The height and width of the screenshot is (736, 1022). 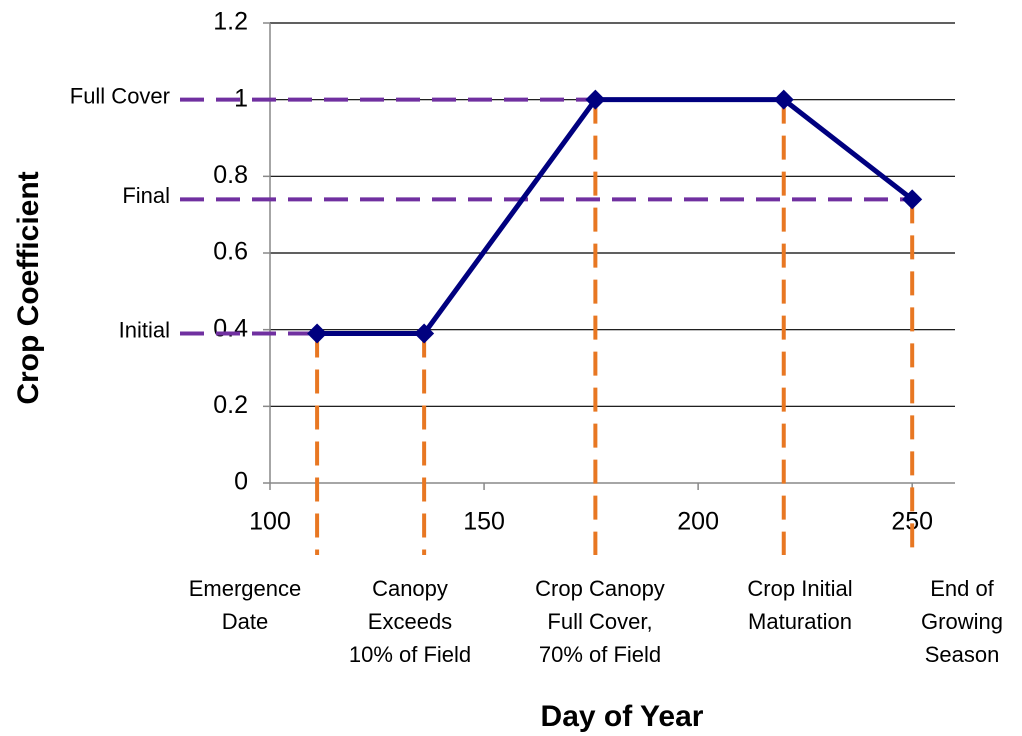 I want to click on stage-label: Emergence, so click(x=245, y=588).